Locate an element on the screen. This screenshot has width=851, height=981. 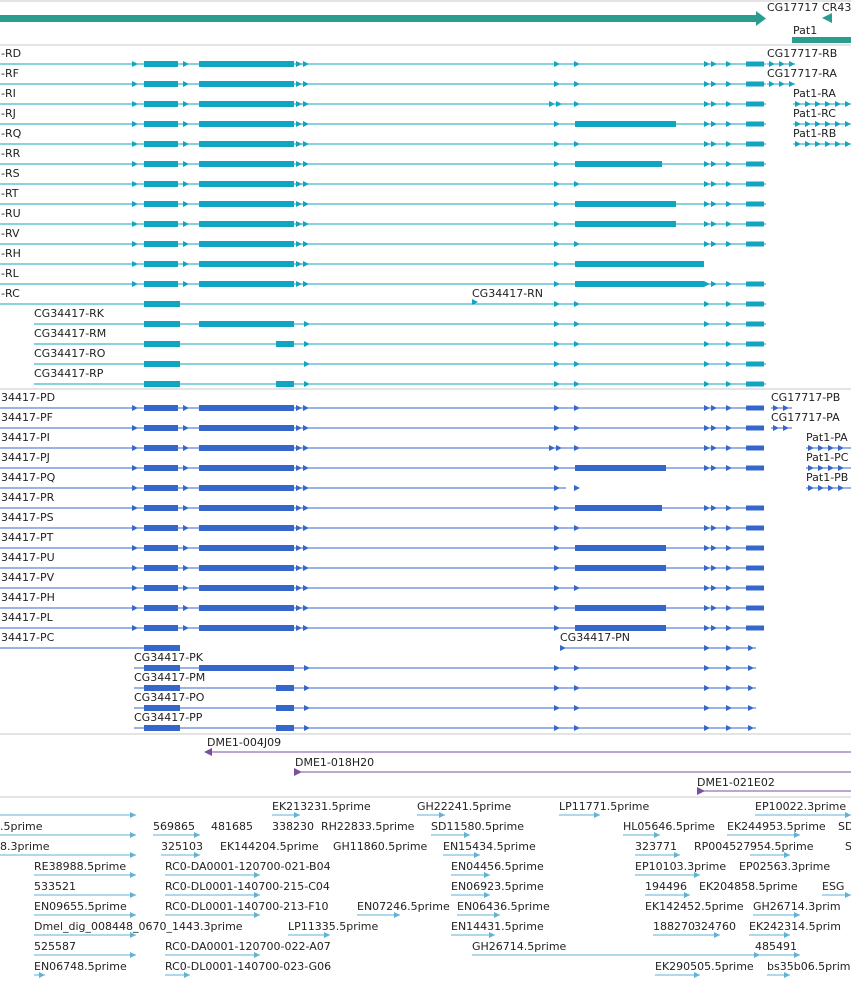
gene-feature-pat1 is located at coordinates (821, 40).